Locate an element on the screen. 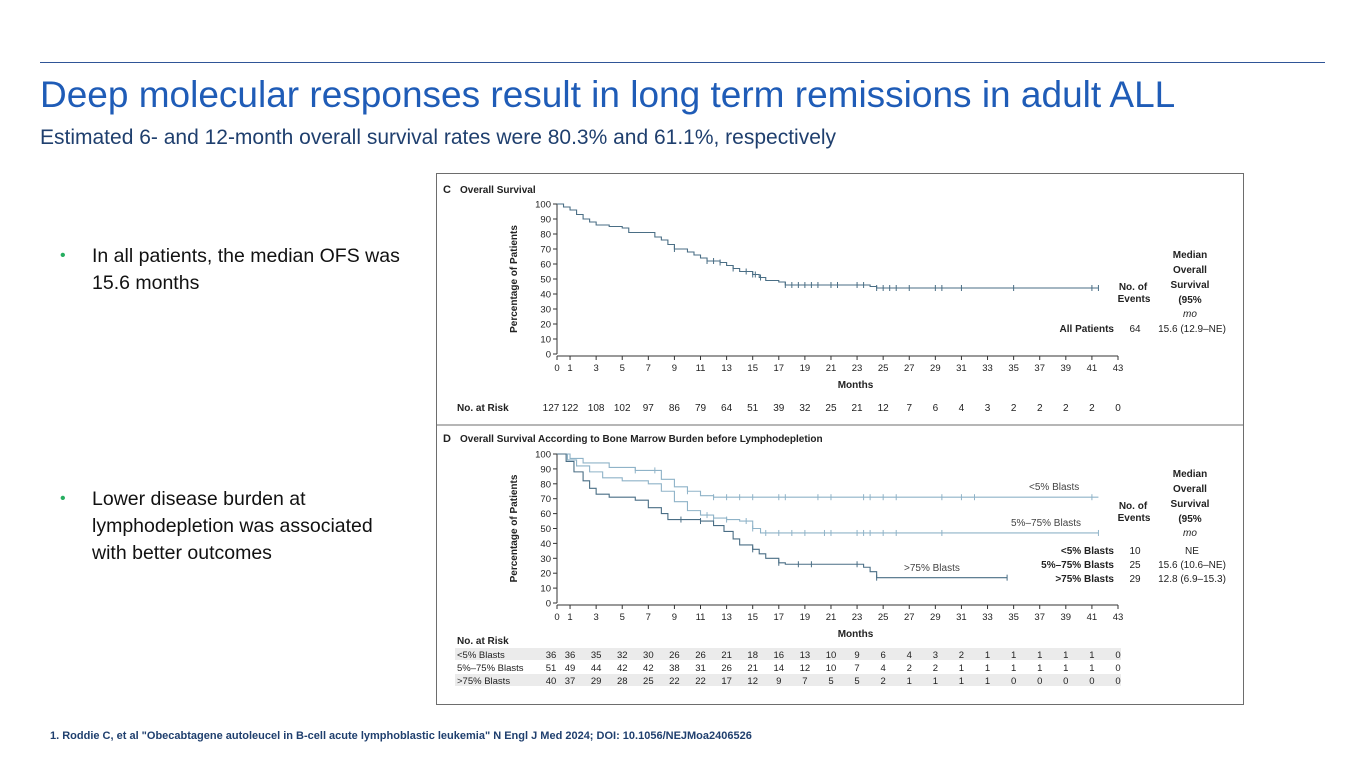  y-tick-label: 50 is located at coordinates (545, 280).